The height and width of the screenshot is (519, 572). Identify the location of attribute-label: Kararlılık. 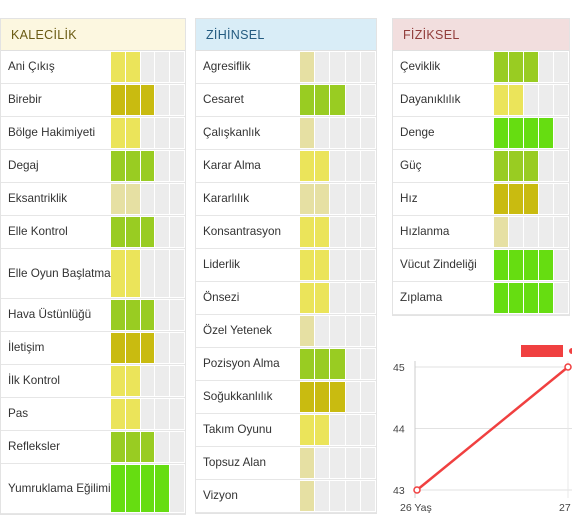
(226, 198).